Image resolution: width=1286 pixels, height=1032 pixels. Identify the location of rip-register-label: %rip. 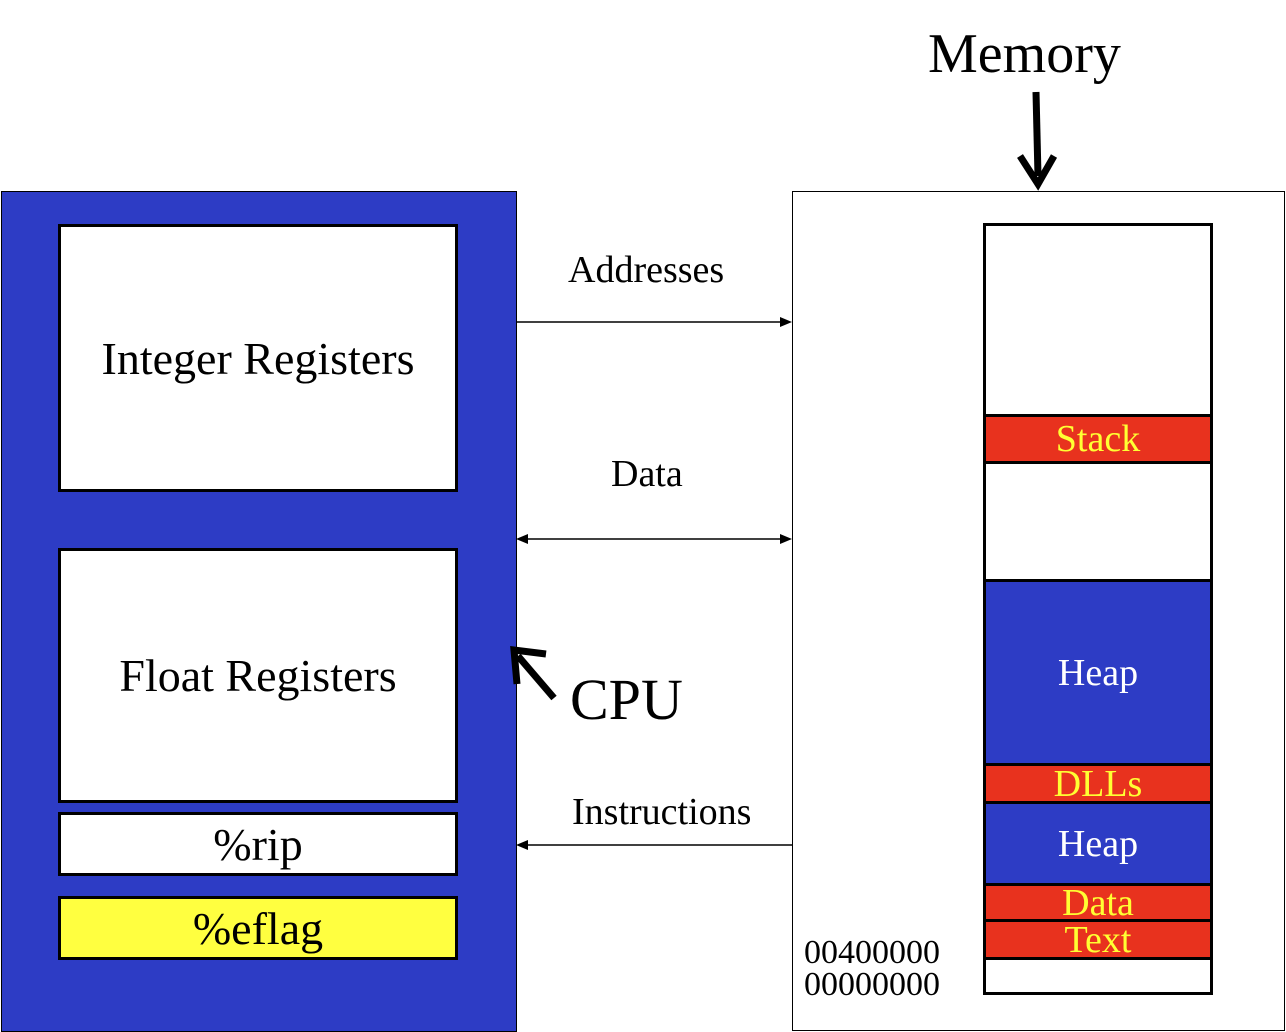
(258, 844).